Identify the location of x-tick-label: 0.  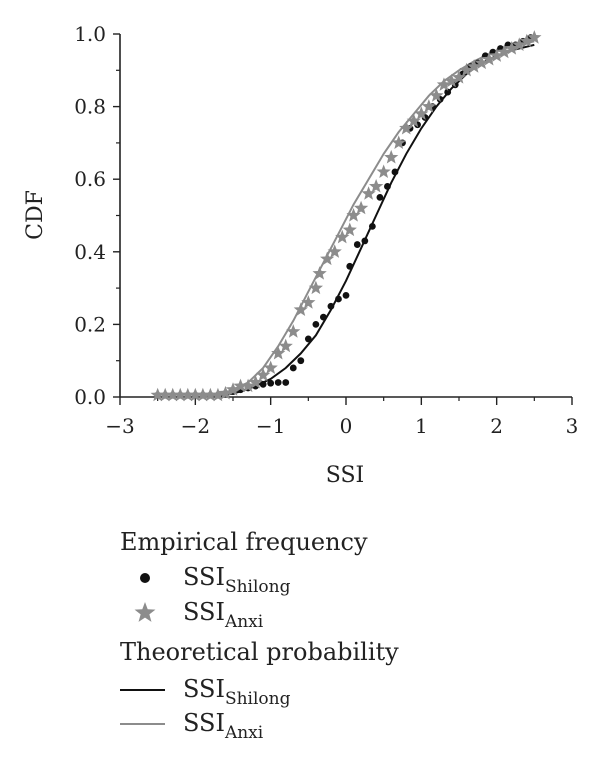
(346, 426).